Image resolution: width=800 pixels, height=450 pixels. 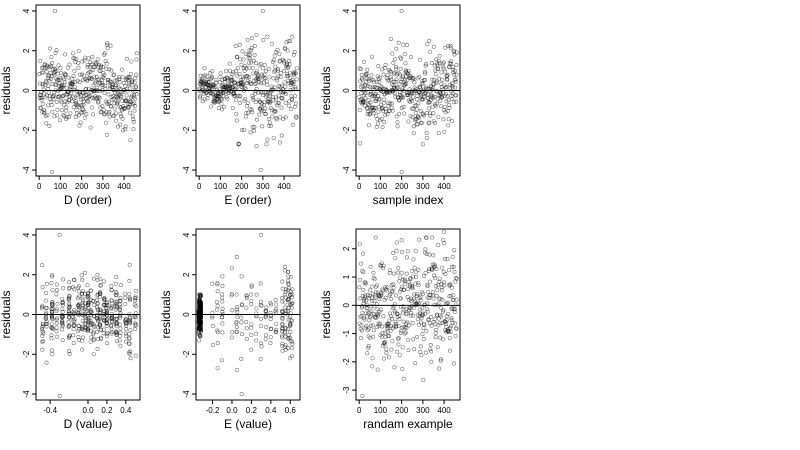 What do you see at coordinates (381, 410) in the screenshot?
I see `x-tick-label: 100` at bounding box center [381, 410].